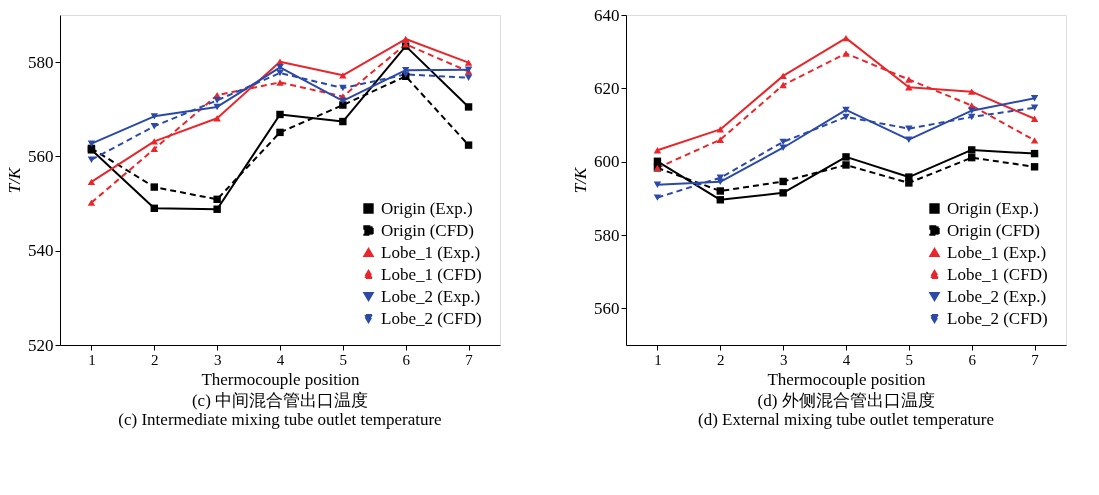 The width and height of the screenshot is (1099, 495). Describe the element at coordinates (280, 419) in the screenshot. I see `text: (c) Intermediate mixing tube outlet temperature` at that location.